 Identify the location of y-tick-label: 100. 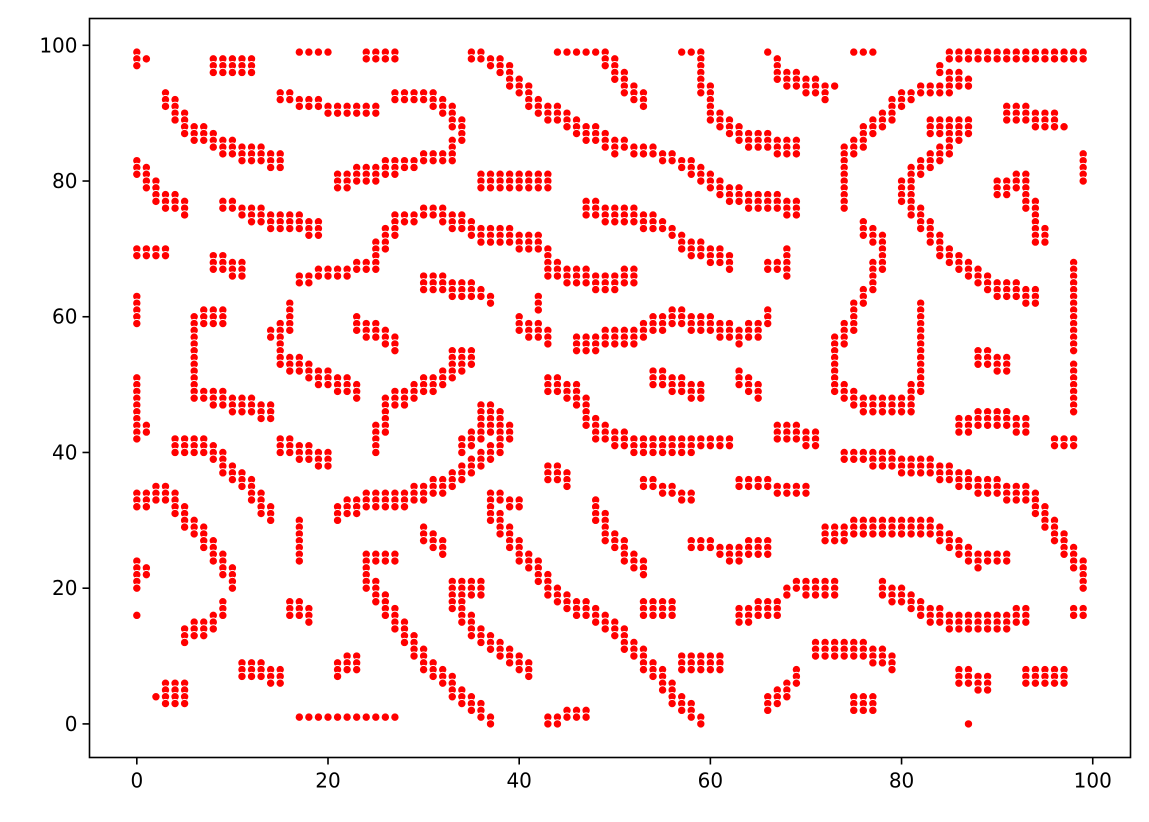
(58, 45).